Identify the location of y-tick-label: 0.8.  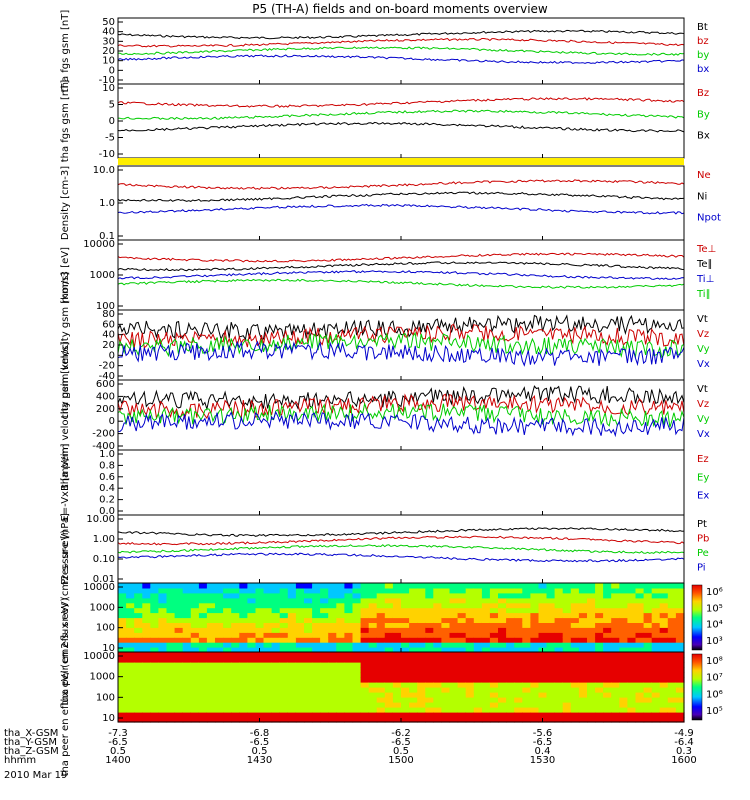
(107, 465).